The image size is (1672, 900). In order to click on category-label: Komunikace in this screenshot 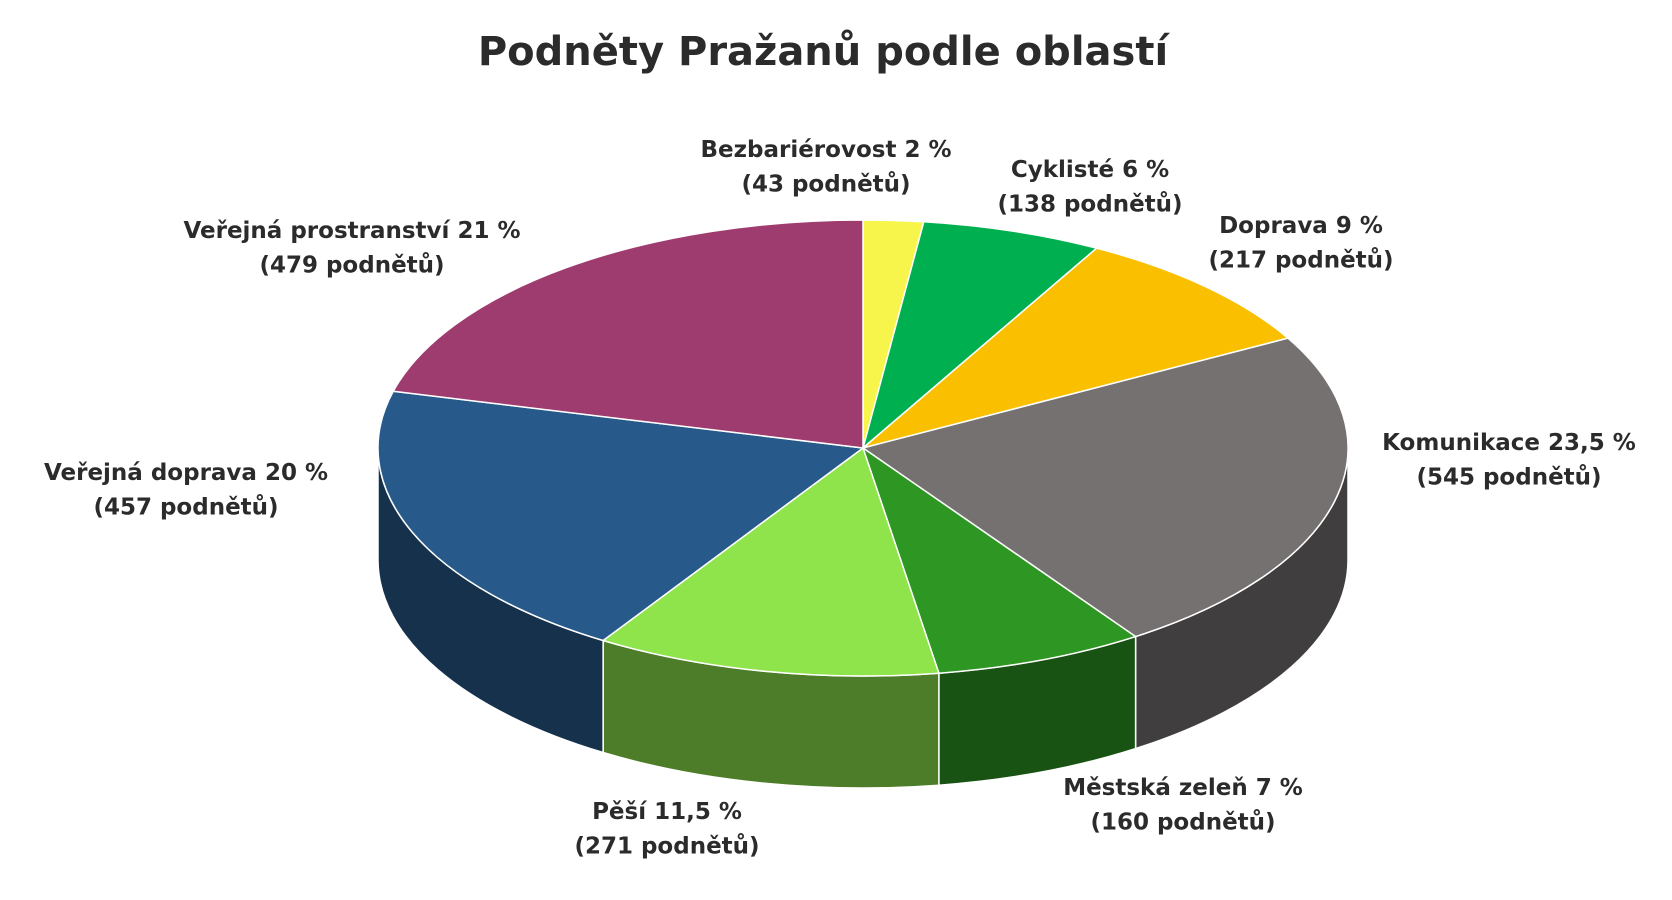, I will do `click(1461, 443)`.